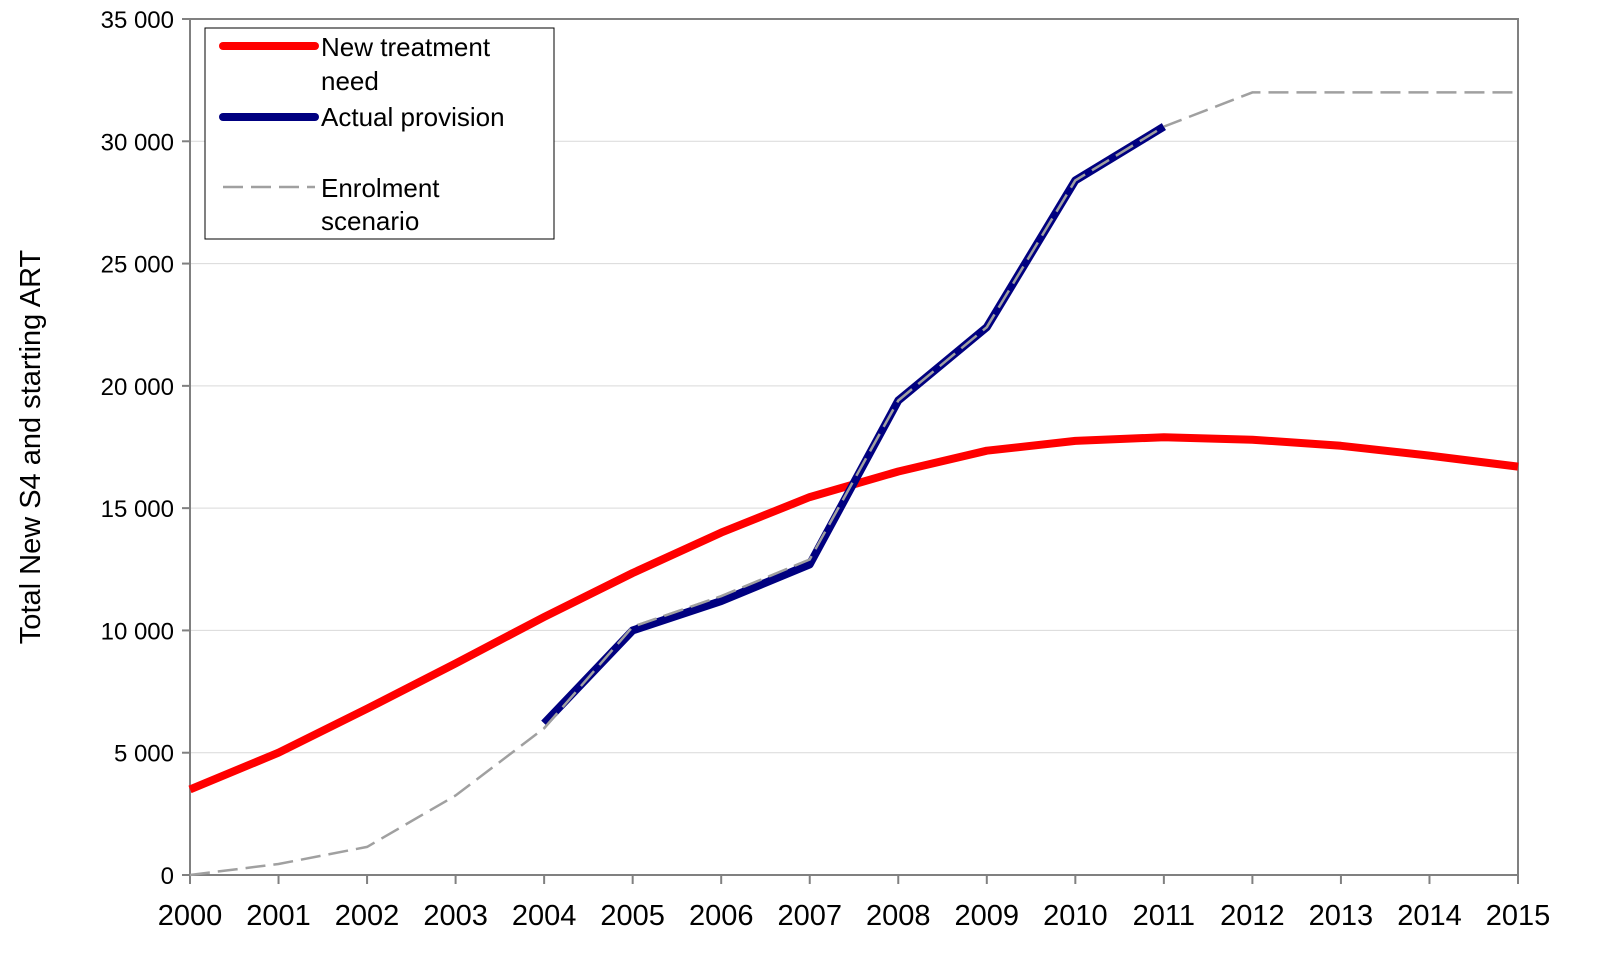 The width and height of the screenshot is (1612, 963). I want to click on y-axis-label: Total New S4 and starting ART, so click(31, 447).